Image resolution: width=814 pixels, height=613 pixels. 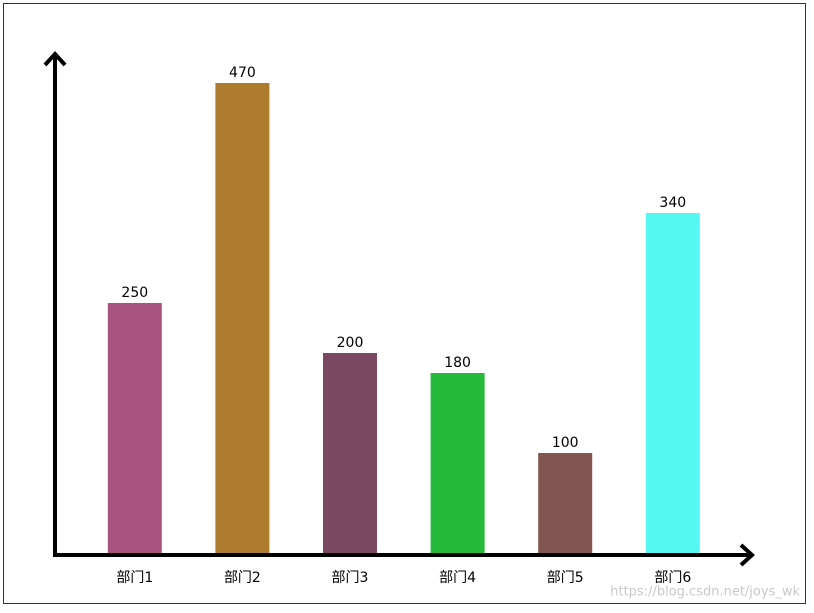 What do you see at coordinates (565, 443) in the screenshot?
I see `value-label: 100` at bounding box center [565, 443].